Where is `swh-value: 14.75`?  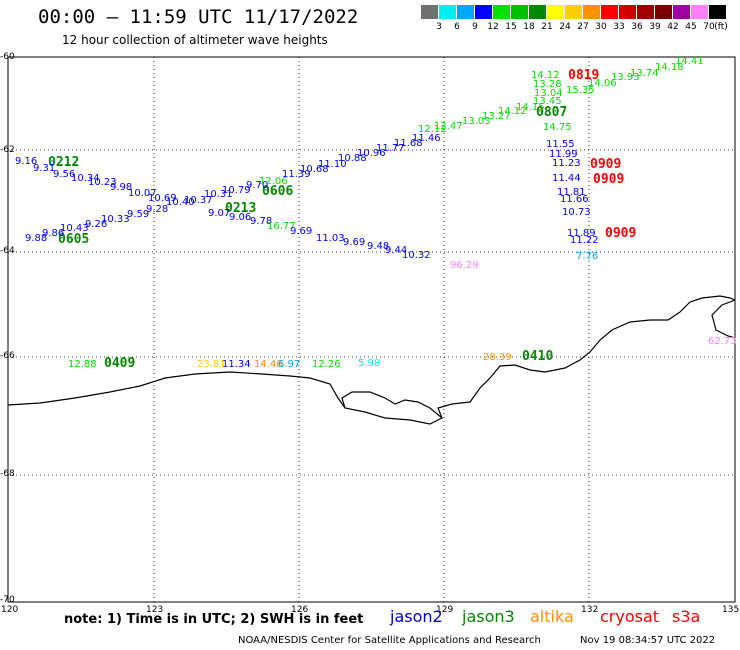
swh-value: 14.75 is located at coordinates (557, 127).